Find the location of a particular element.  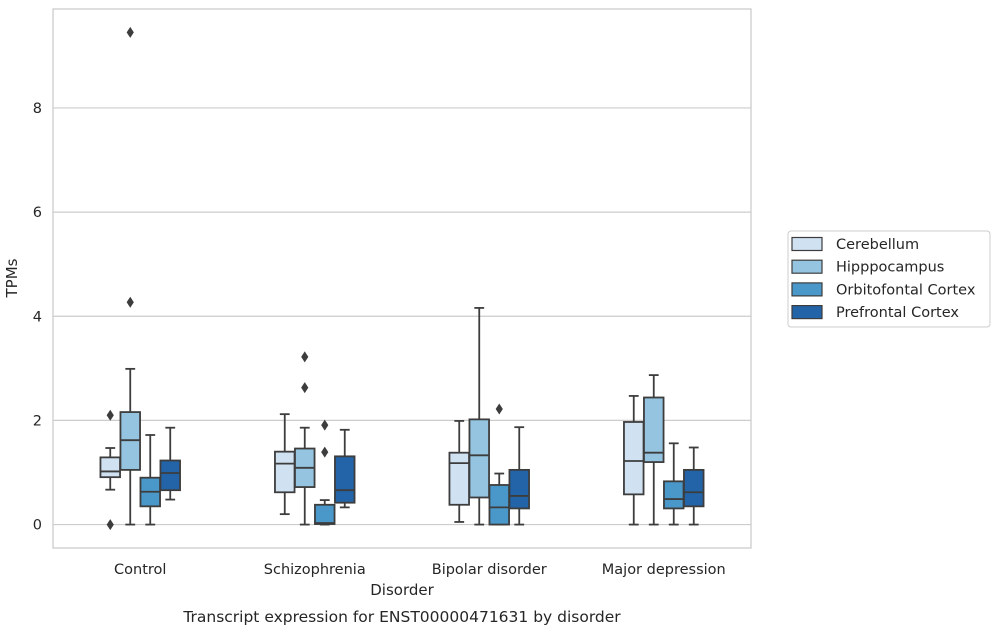

legend-label: Orbitofontal Cortex is located at coordinates (906, 290).